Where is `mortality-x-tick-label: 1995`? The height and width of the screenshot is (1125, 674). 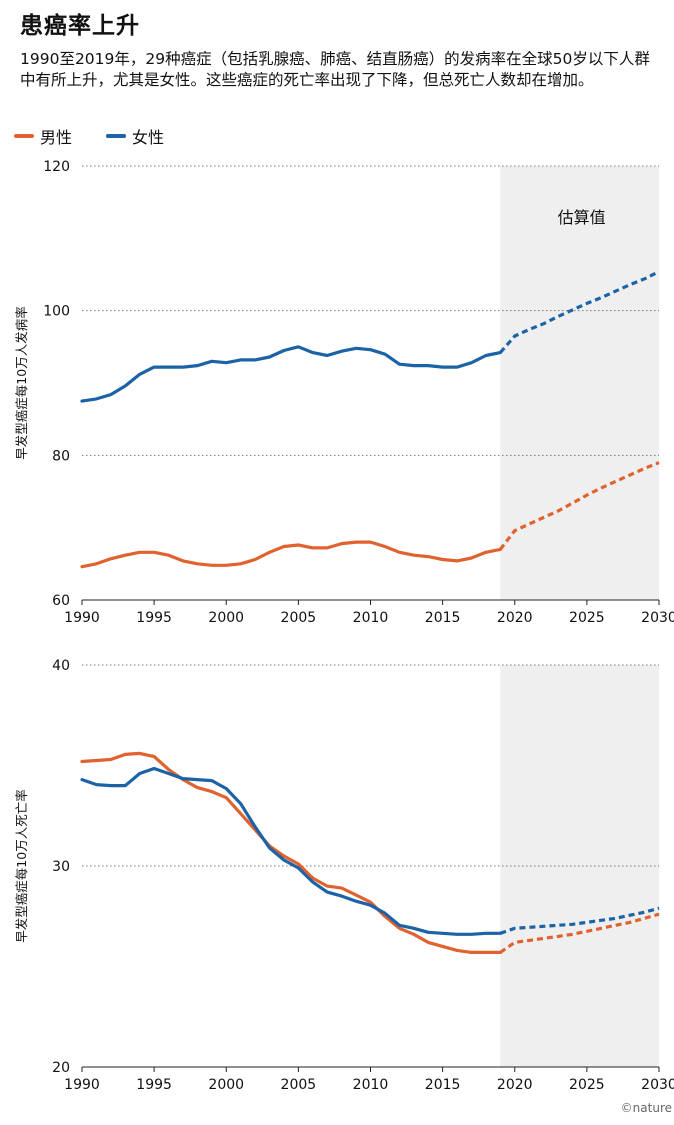 mortality-x-tick-label: 1995 is located at coordinates (154, 1085).